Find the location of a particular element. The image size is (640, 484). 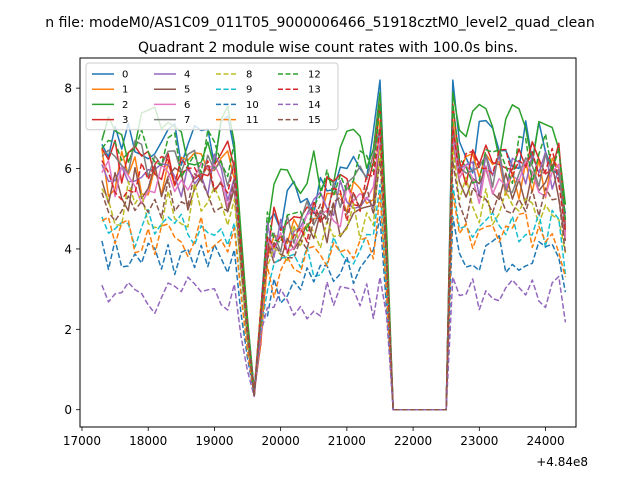

legend-label-1: 1 is located at coordinates (125, 90).